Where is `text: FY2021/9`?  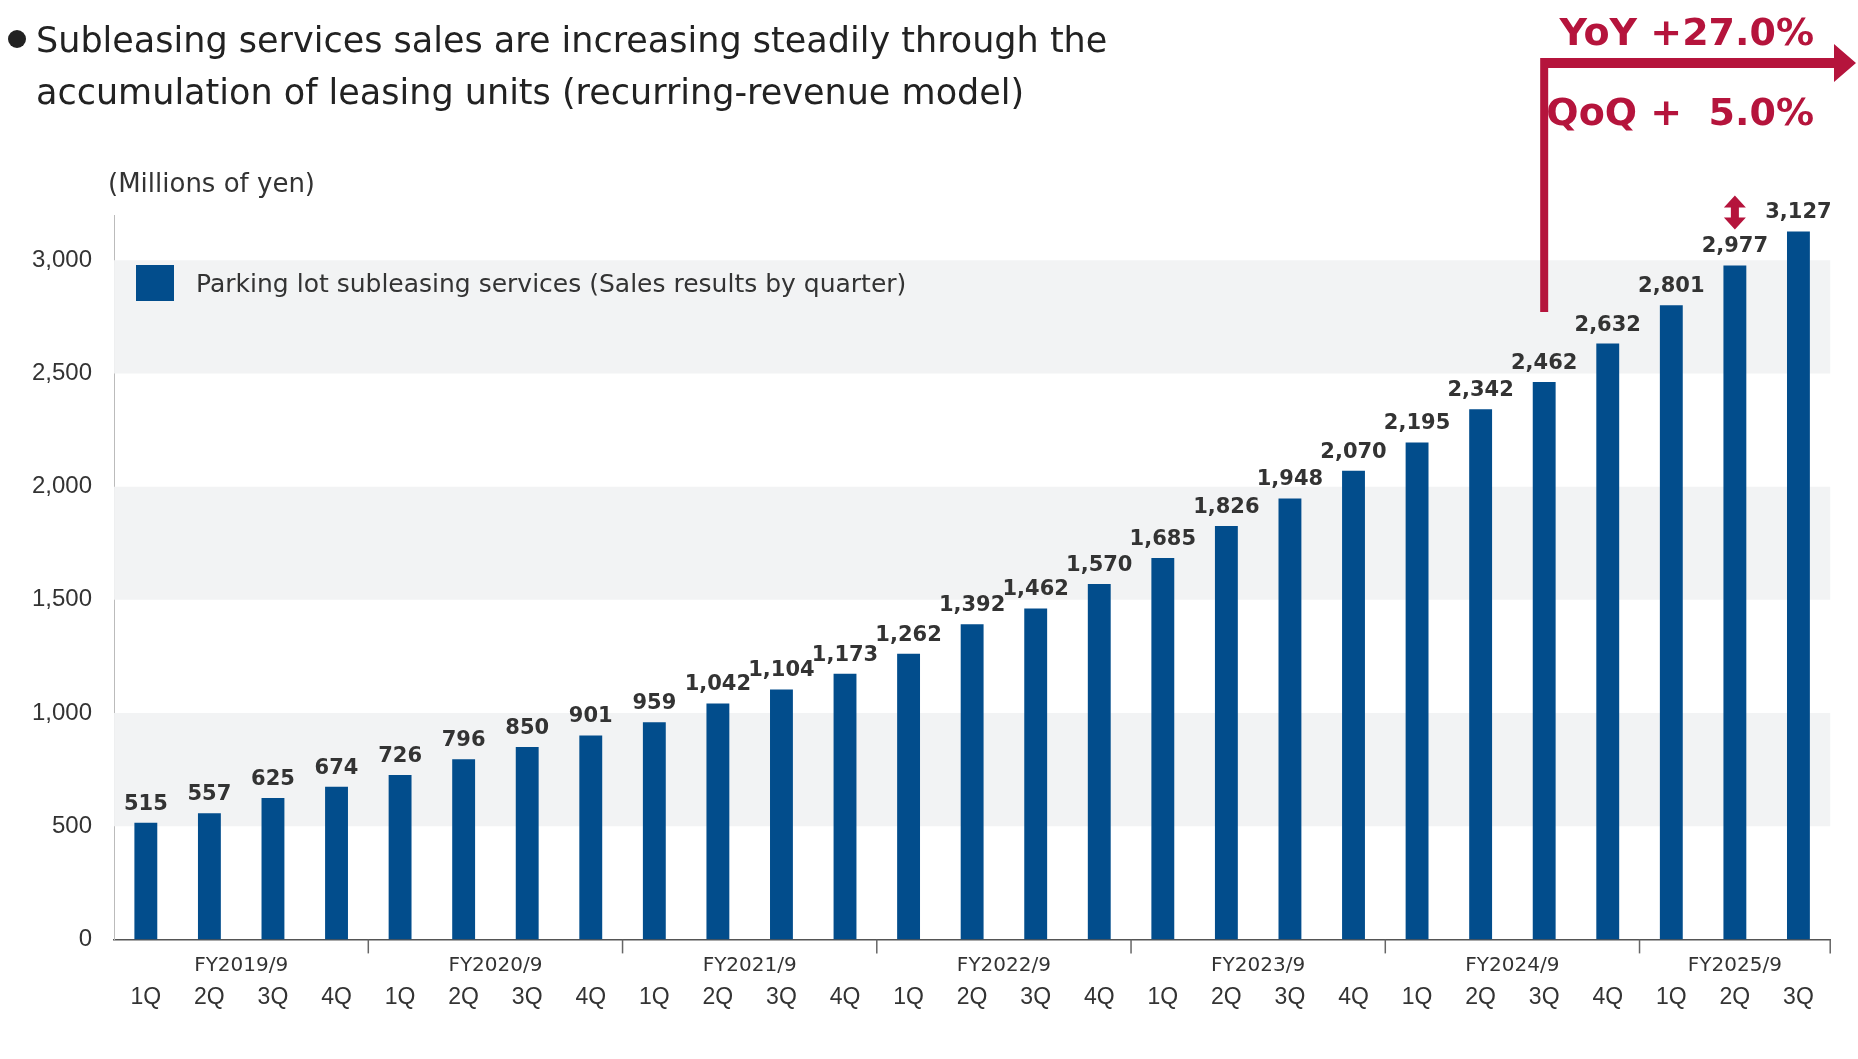 text: FY2021/9 is located at coordinates (749, 963).